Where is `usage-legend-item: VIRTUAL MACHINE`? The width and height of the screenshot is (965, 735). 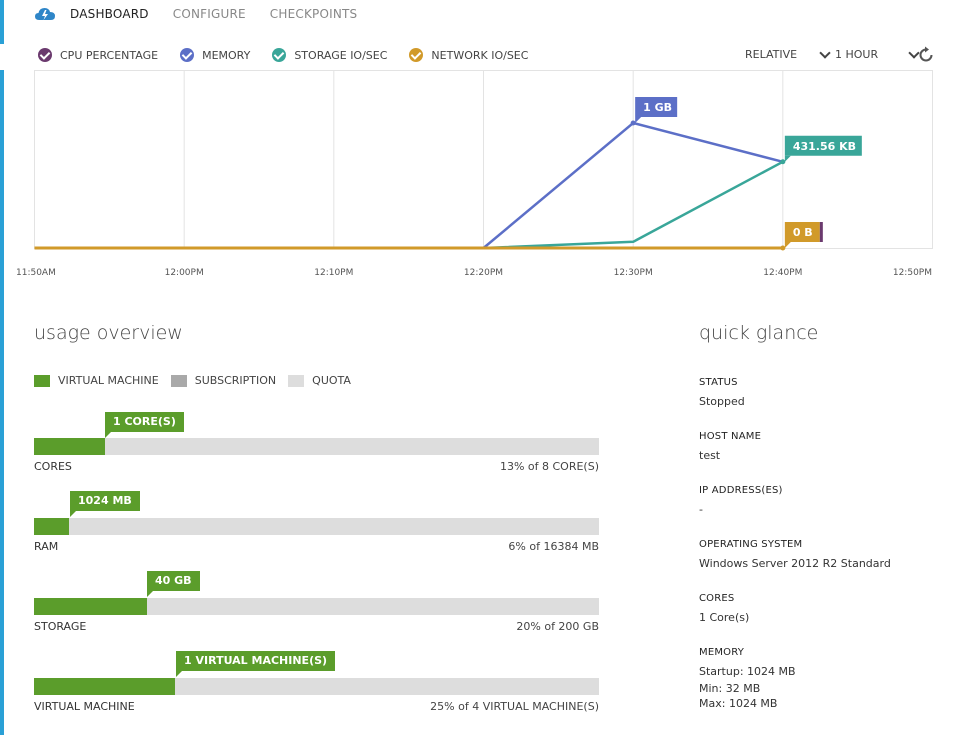
usage-legend-item: VIRTUAL MACHINE is located at coordinates (96, 380).